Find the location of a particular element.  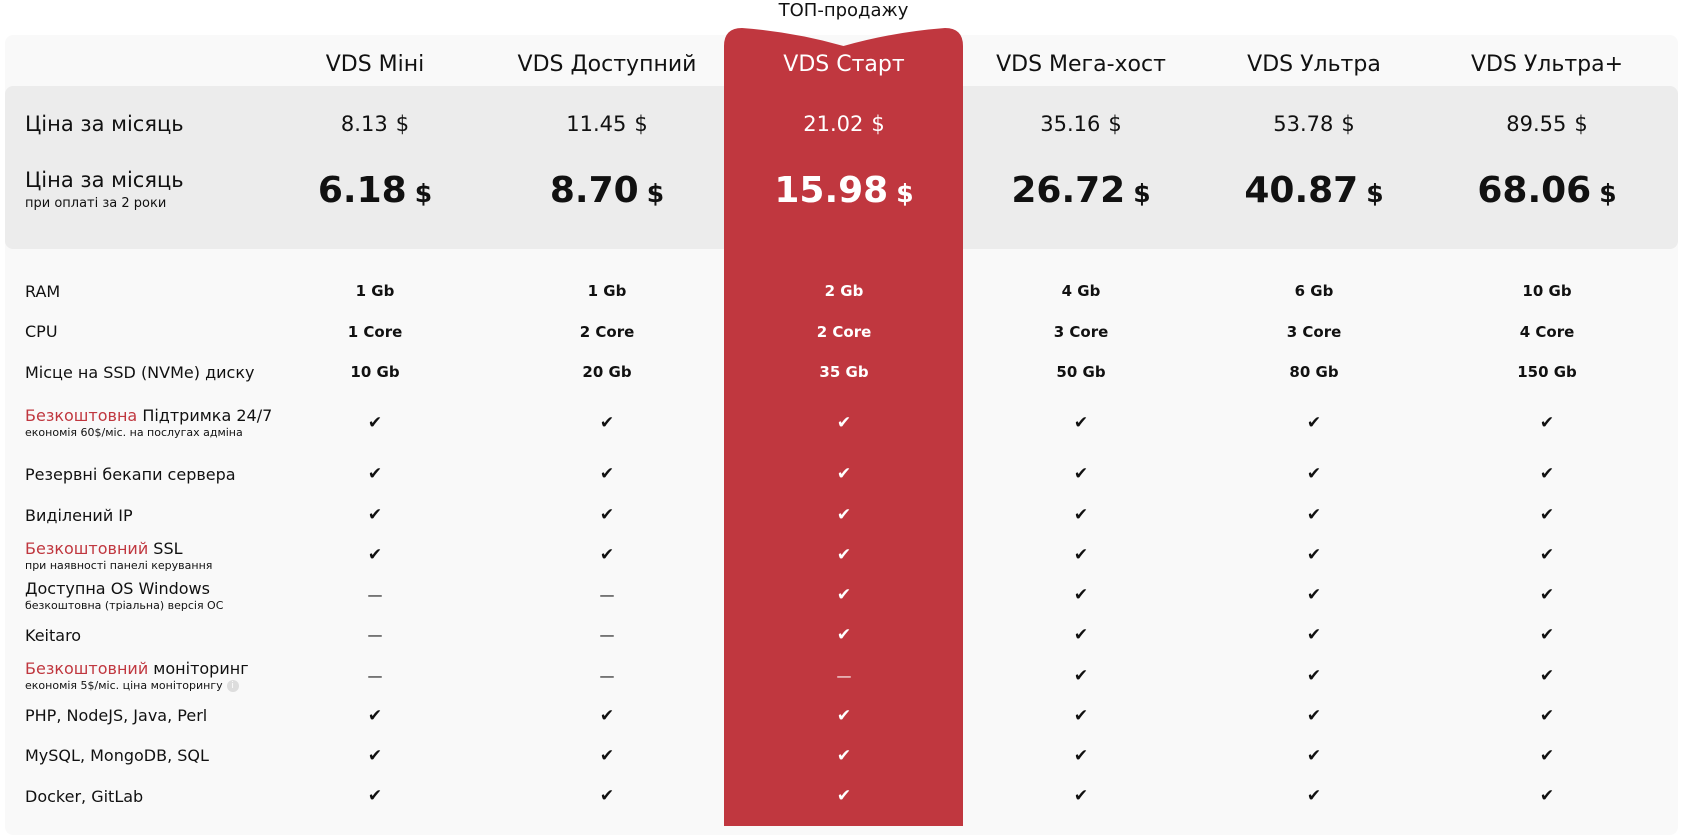

top-seller-badge: ТОП-продажу is located at coordinates (843, 10).